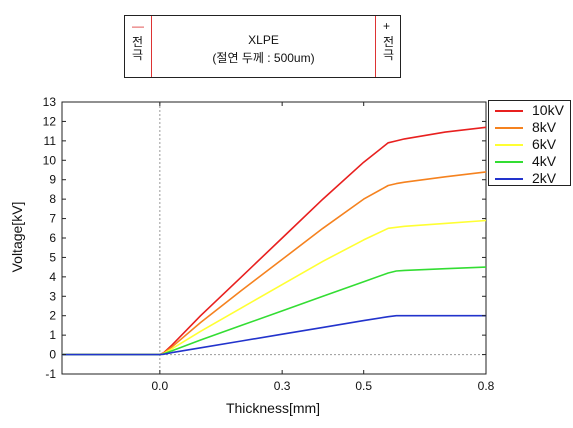 The image size is (573, 428). I want to click on legend-item-8kv: 8kV, so click(529, 127).